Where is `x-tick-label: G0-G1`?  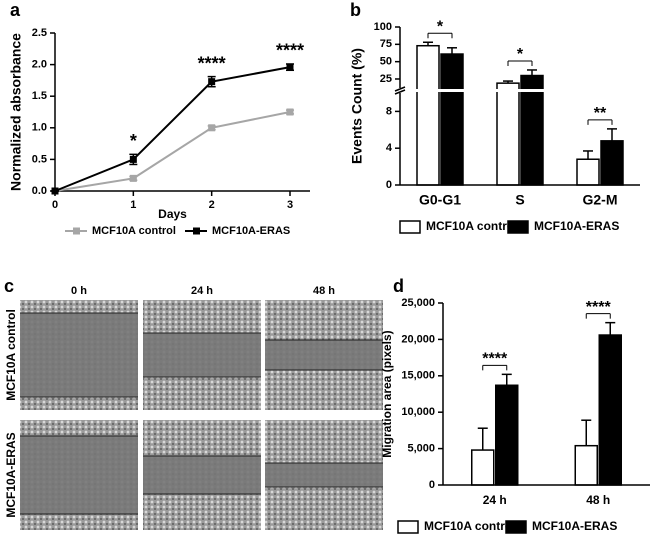
x-tick-label: G0-G1 is located at coordinates (440, 200).